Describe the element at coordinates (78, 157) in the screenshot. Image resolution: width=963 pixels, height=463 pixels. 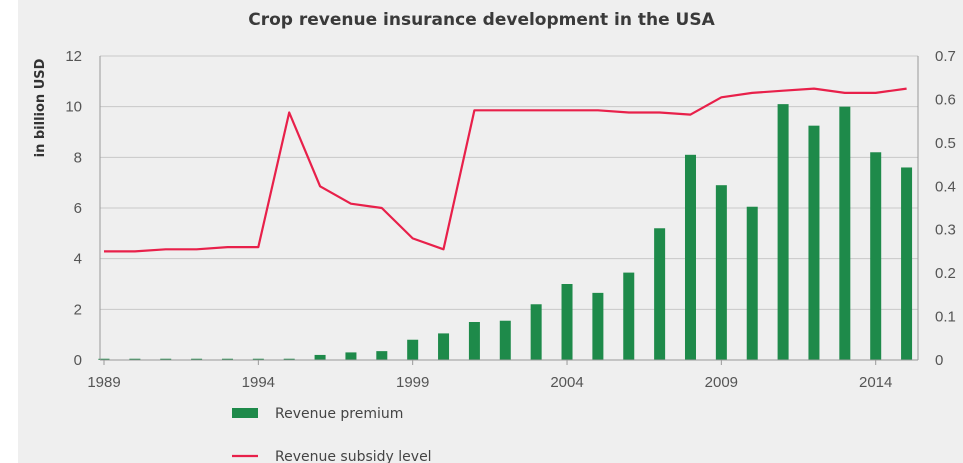
I see `y-tick-label-left: 8` at that location.